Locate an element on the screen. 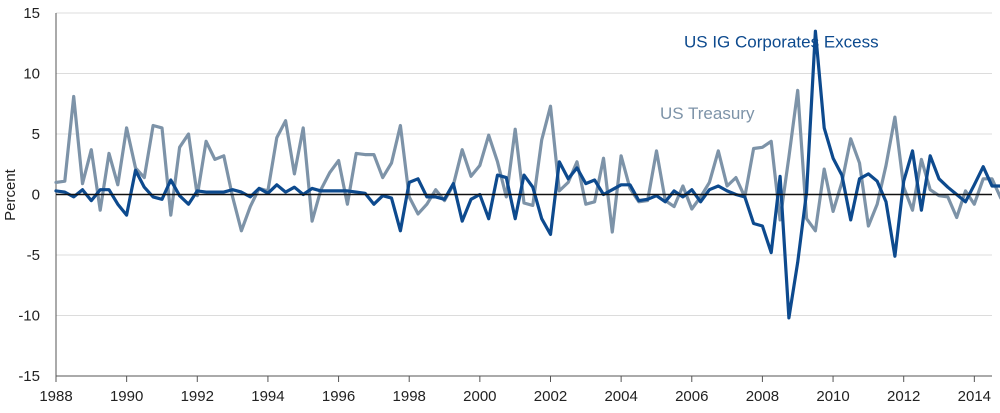  x-tick-label: 2004 is located at coordinates (620, 396).